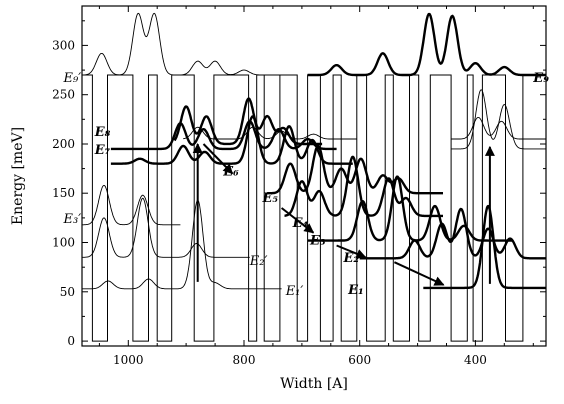 The width and height of the screenshot is (564, 404). Describe the element at coordinates (314, 384) in the screenshot. I see `x-axis-title: Width [A]` at that location.